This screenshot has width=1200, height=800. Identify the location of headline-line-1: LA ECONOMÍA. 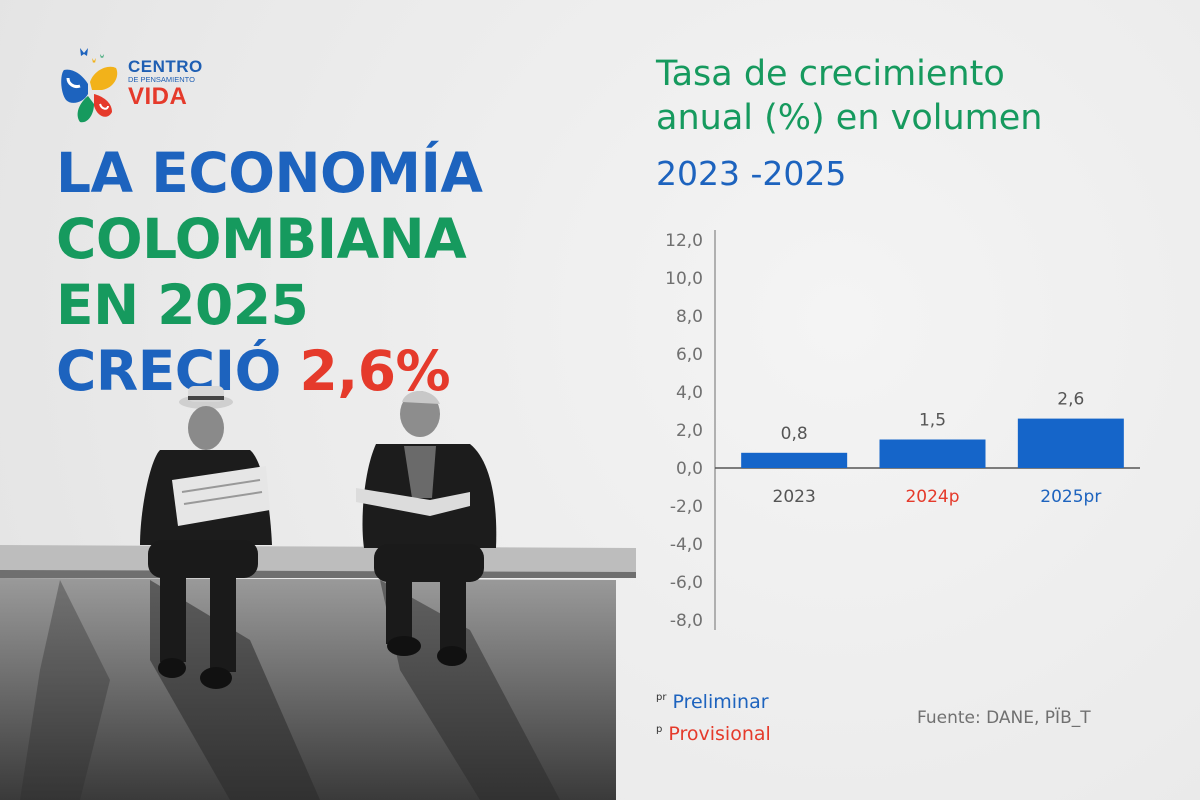
(269, 173).